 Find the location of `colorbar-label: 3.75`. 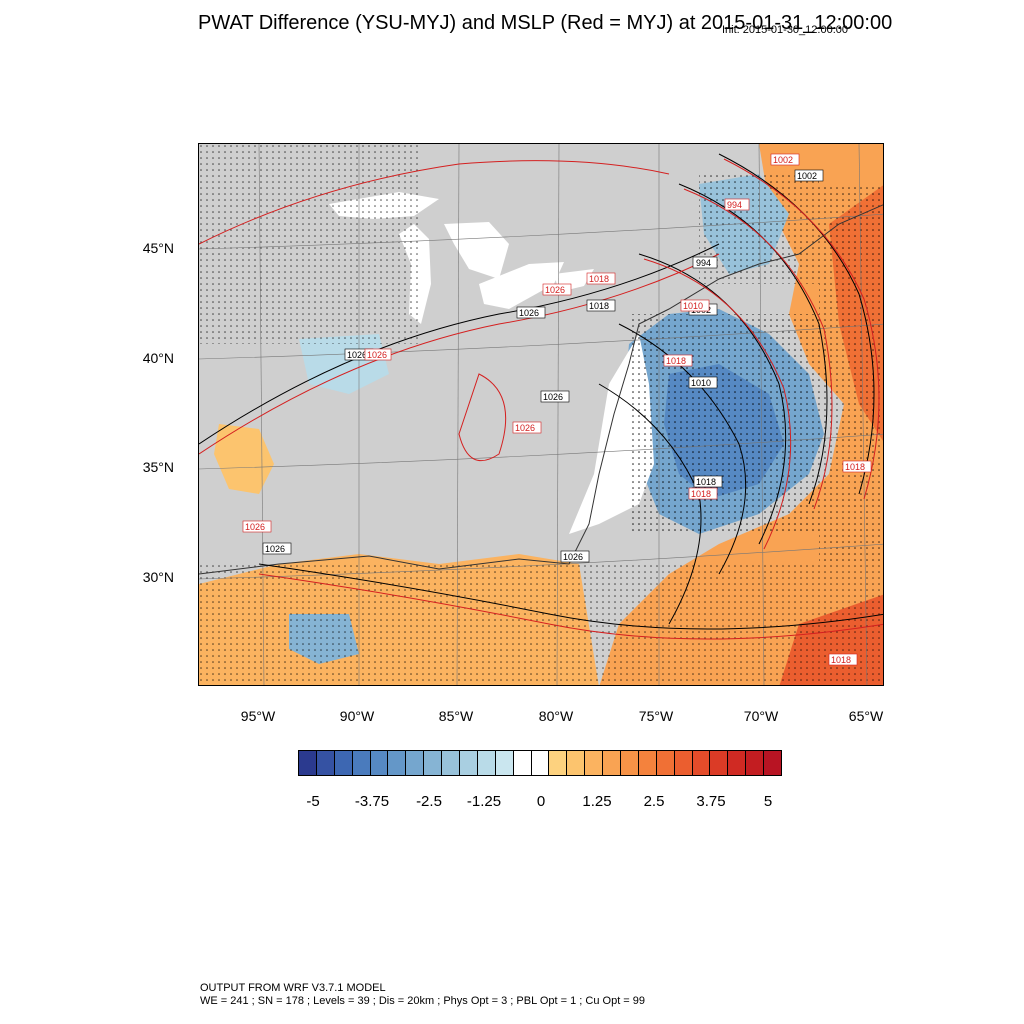

colorbar-label: 3.75 is located at coordinates (711, 801).